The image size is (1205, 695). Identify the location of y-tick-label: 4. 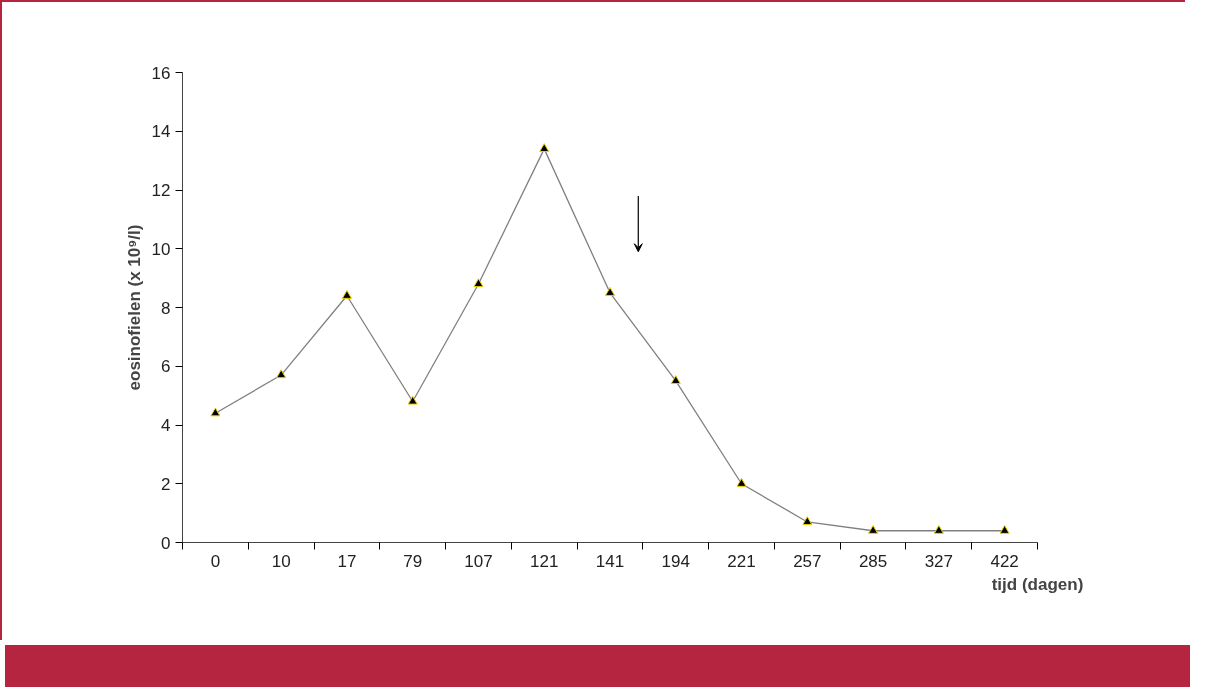
(166, 425).